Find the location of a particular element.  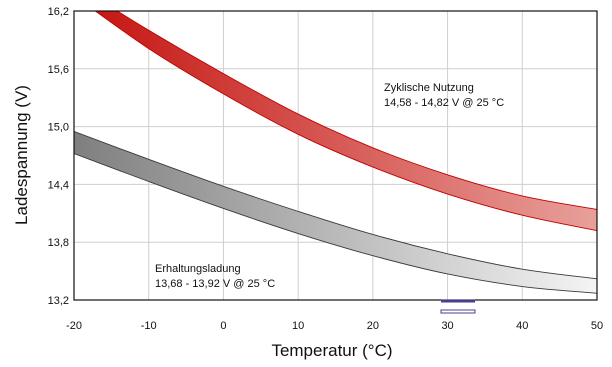

x-axis-label: Temperatur (°C) is located at coordinates (331, 350).